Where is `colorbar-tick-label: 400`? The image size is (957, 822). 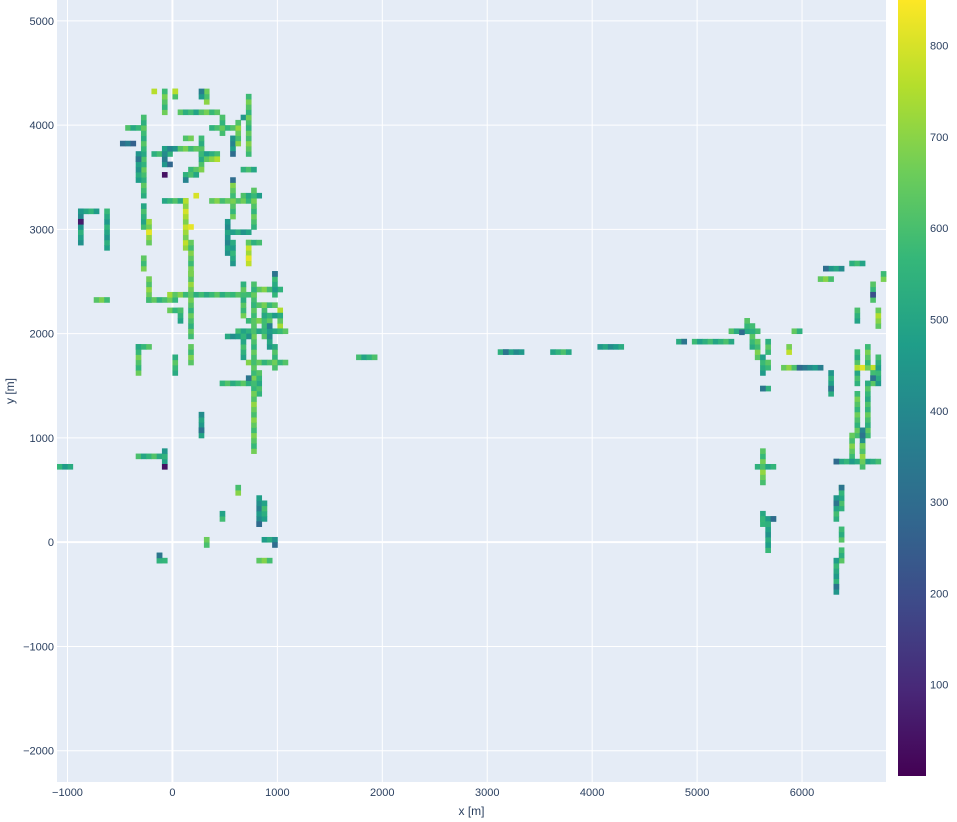
colorbar-tick-label: 400 is located at coordinates (939, 412).